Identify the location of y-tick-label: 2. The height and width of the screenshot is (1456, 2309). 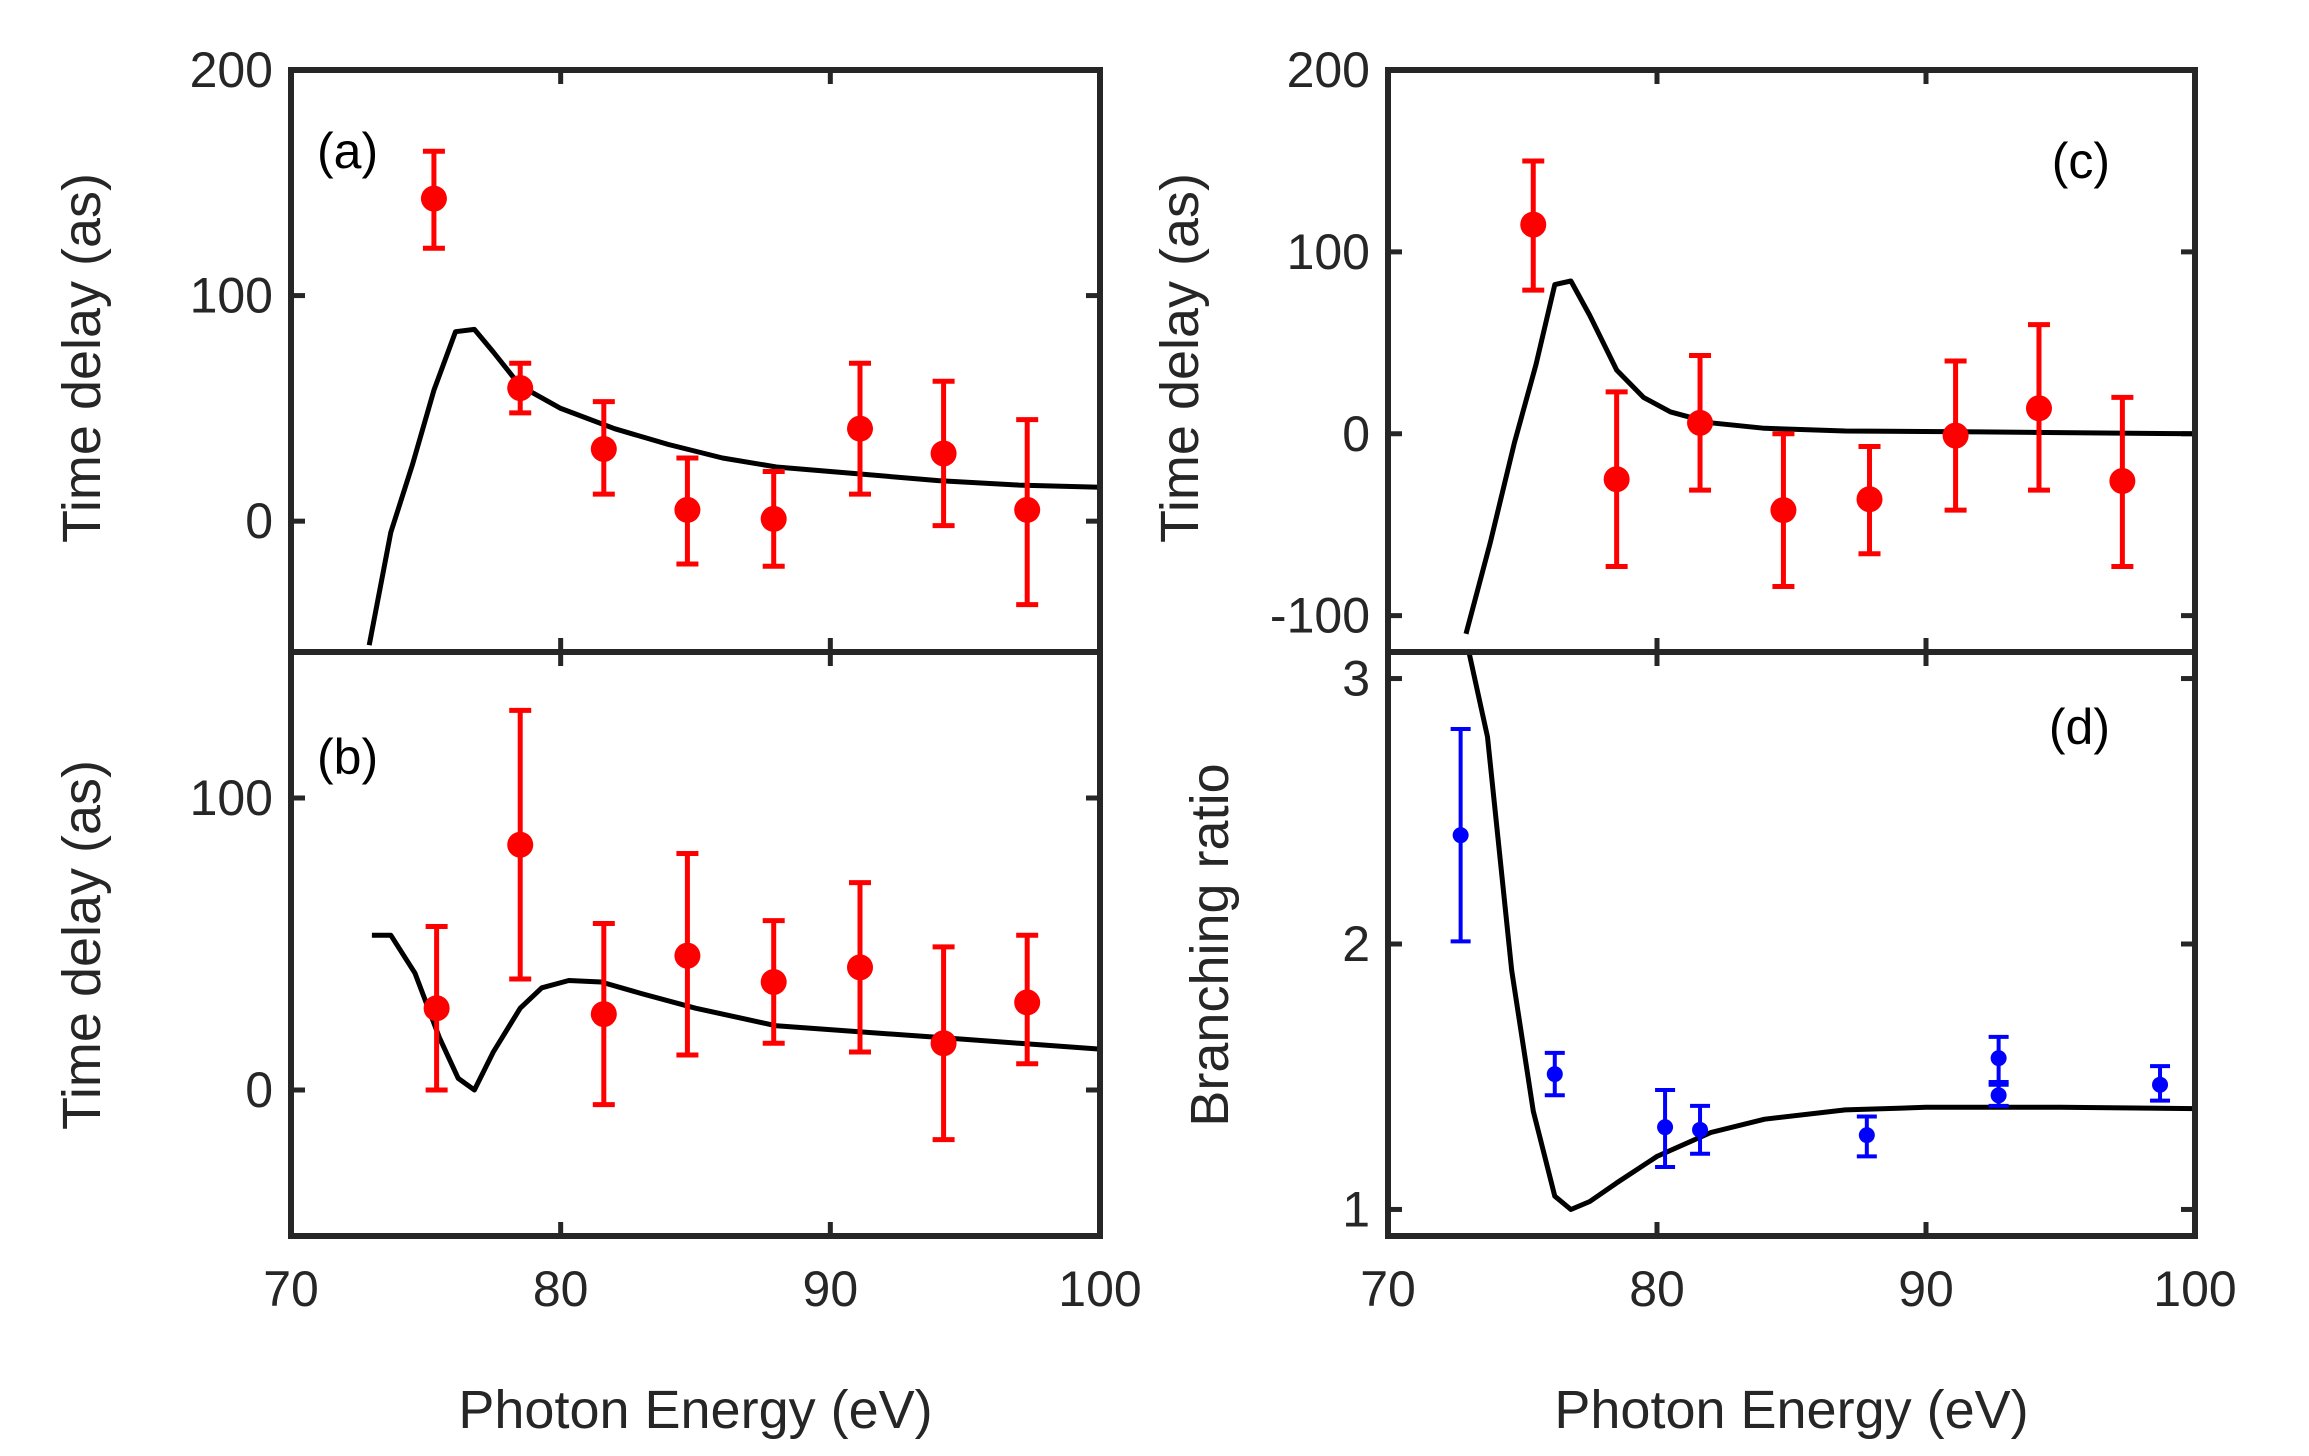
(1356, 944).